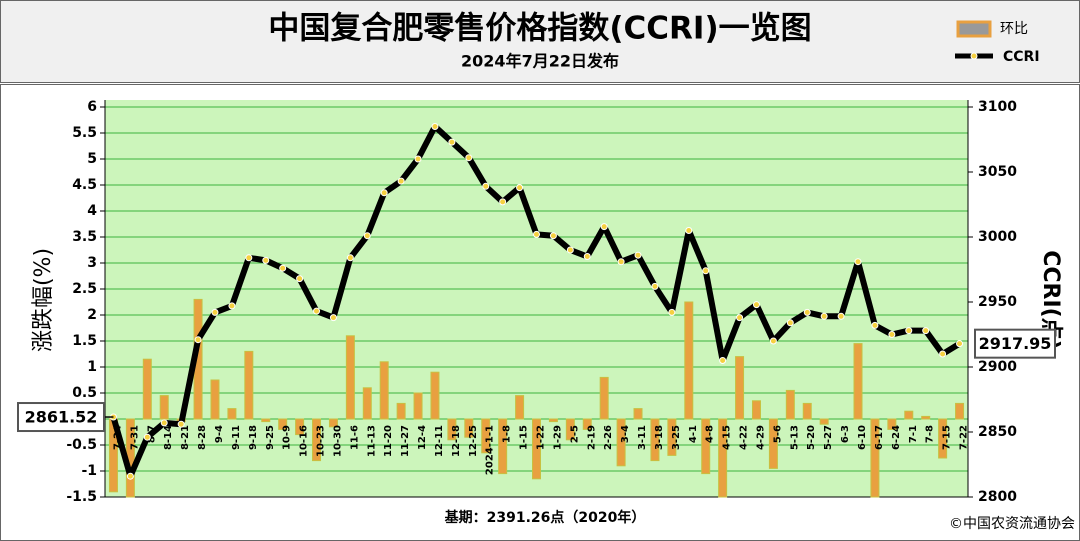 This screenshot has height=541, width=1080. I want to click on x-tick-label: 6-3, so click(845, 434).